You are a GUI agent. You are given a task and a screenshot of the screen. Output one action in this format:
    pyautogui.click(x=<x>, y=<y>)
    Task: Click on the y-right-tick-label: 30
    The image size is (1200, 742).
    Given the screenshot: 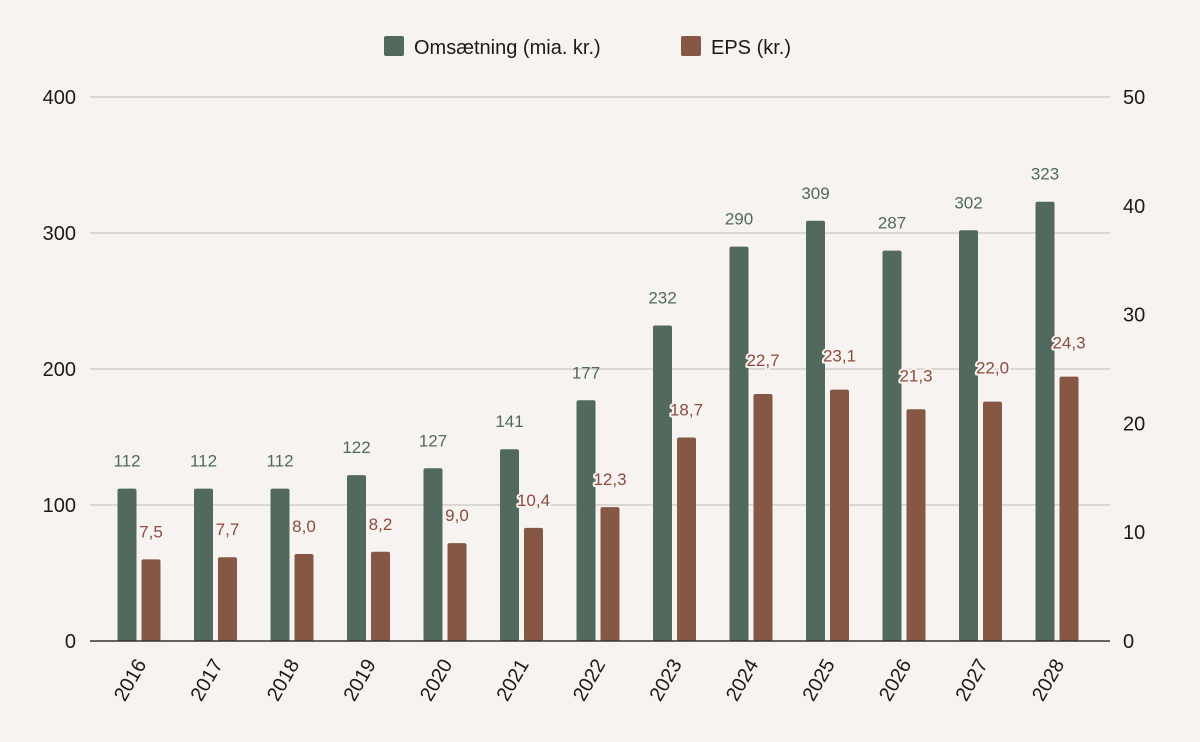 What is the action you would take?
    pyautogui.click(x=1134, y=316)
    